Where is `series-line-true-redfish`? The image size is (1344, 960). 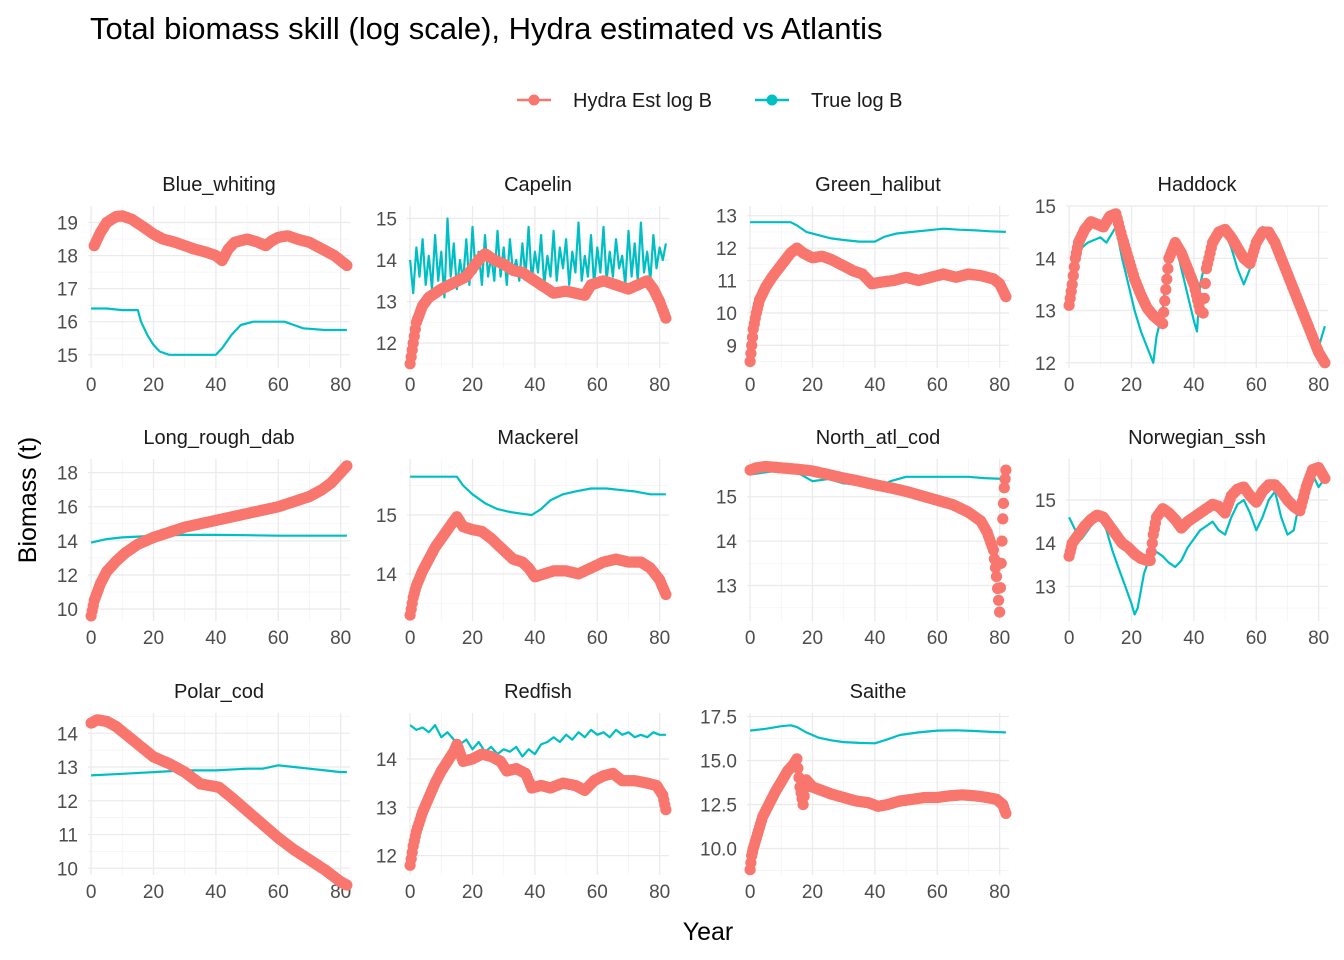
series-line-true-redfish is located at coordinates (537, 740).